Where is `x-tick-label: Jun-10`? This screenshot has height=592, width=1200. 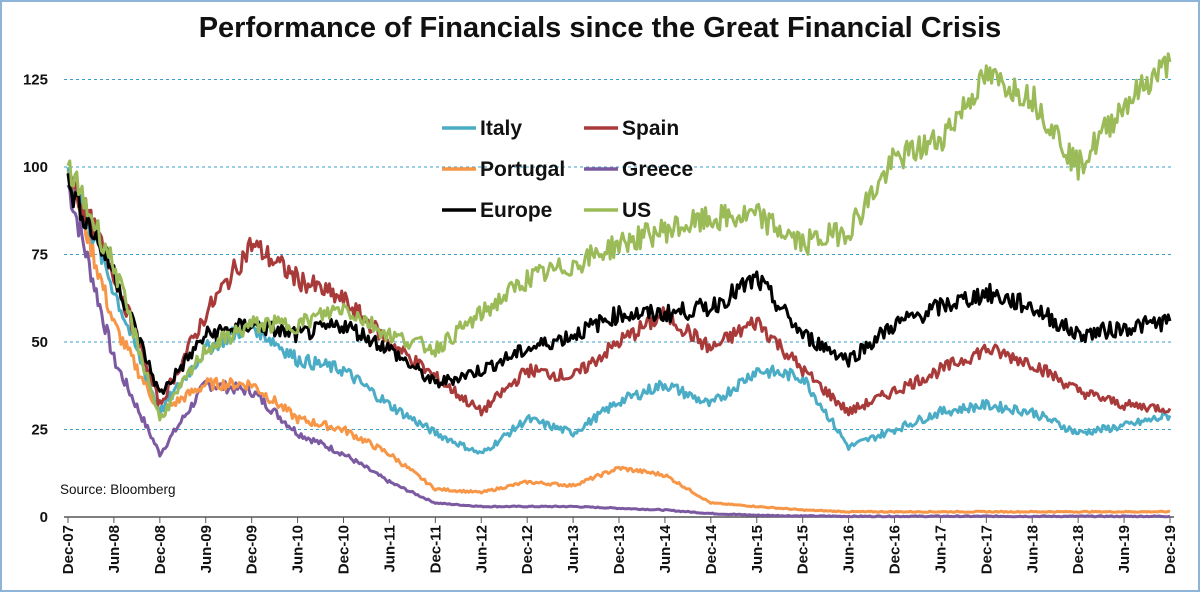
x-tick-label: Jun-10 is located at coordinates (298, 549).